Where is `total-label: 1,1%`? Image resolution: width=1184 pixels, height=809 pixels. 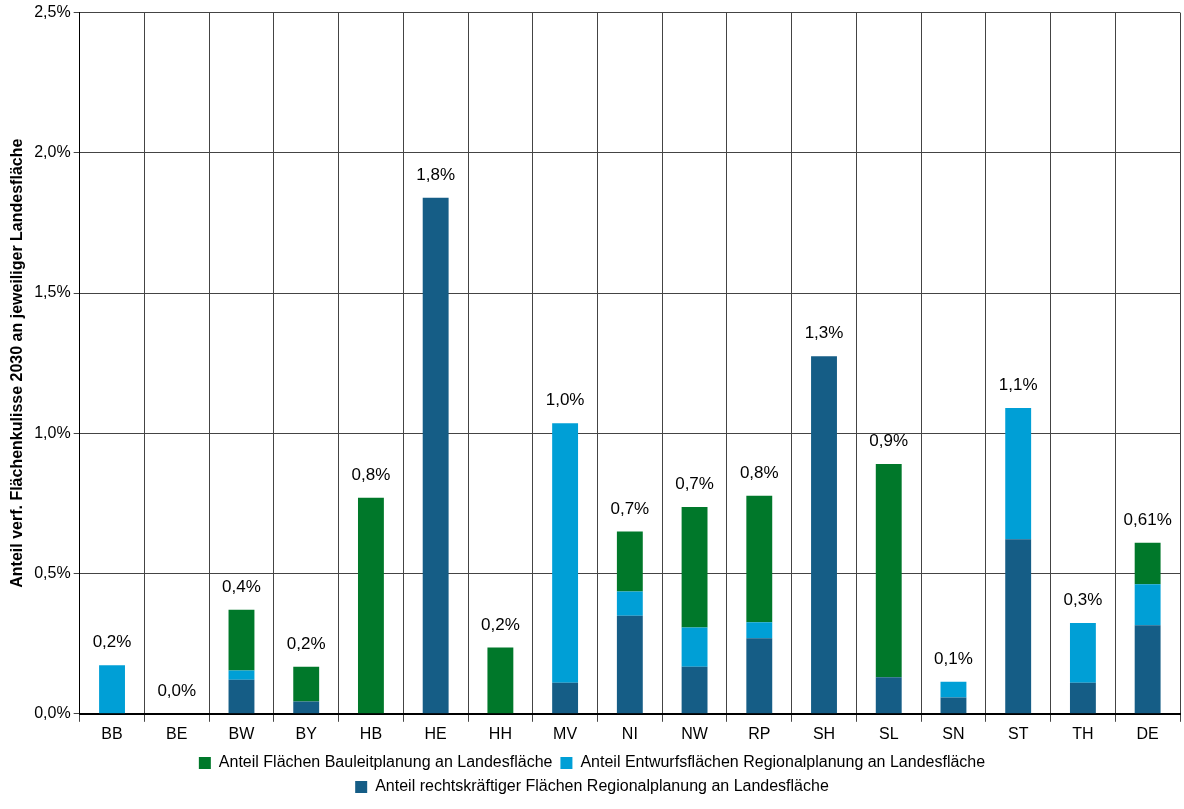 total-label: 1,1% is located at coordinates (1018, 385).